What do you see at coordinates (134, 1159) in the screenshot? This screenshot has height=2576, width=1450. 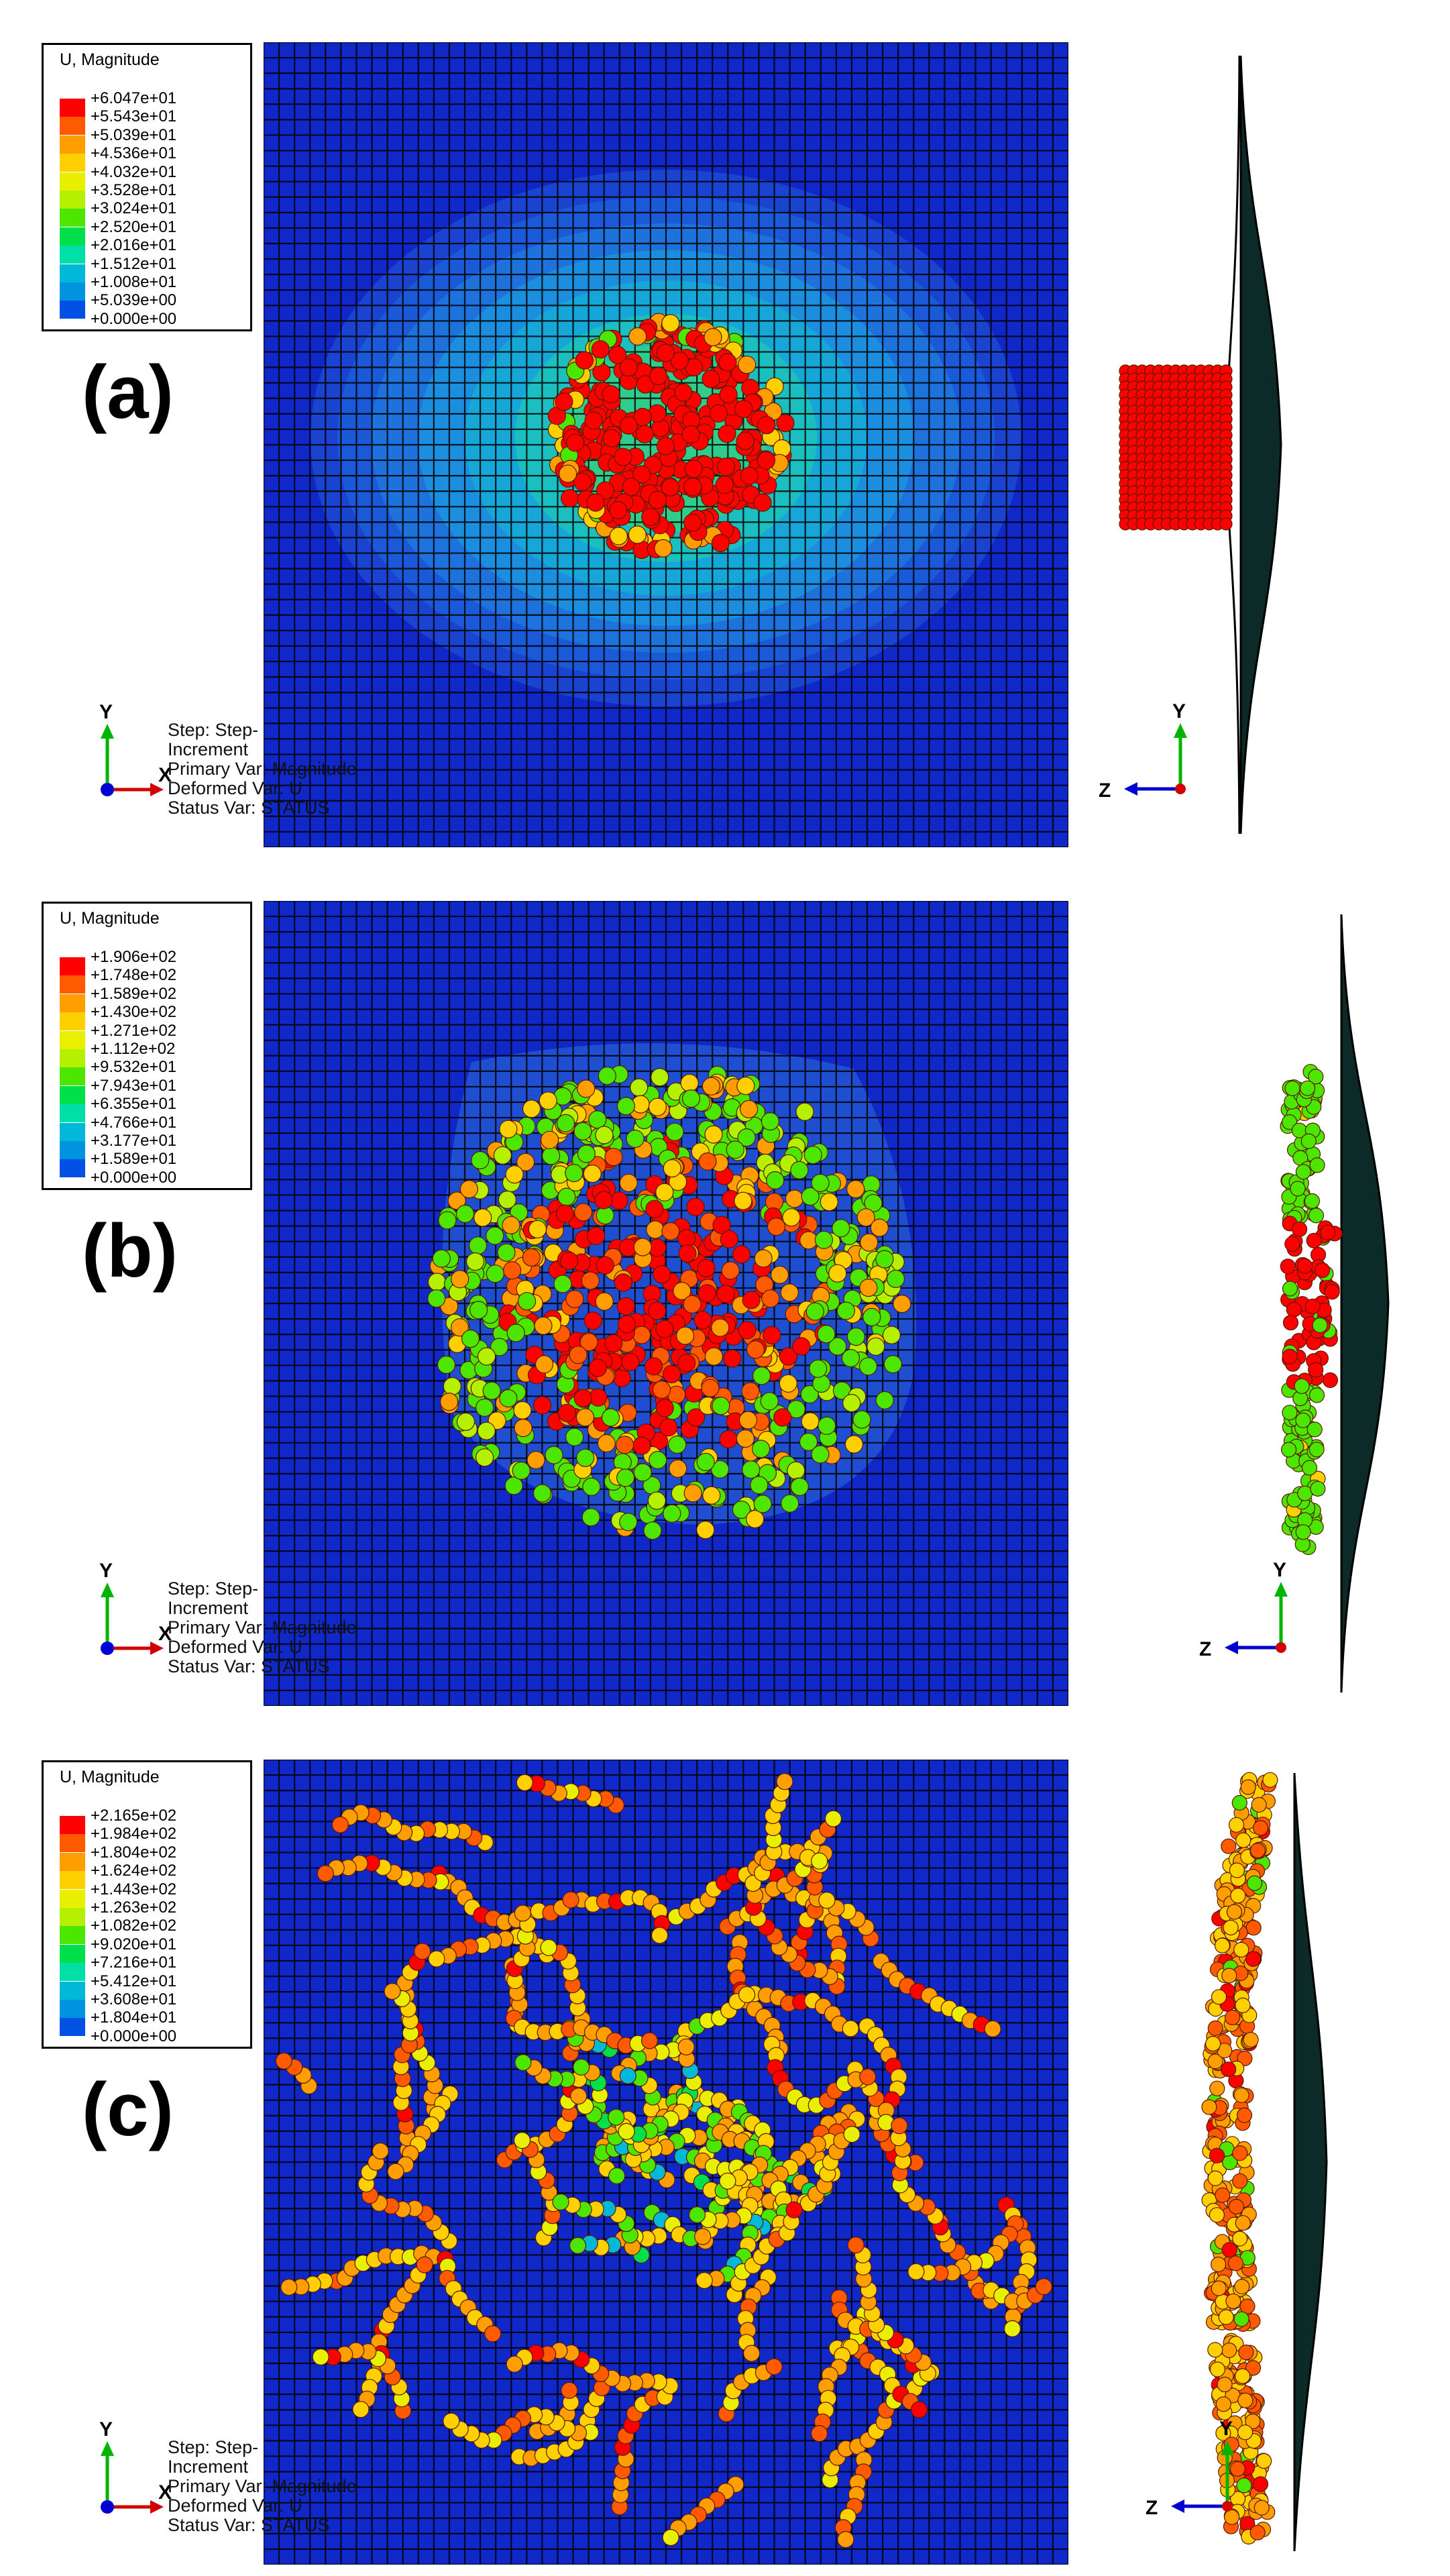 I see `legend-tick-label: +1.589e+01` at bounding box center [134, 1159].